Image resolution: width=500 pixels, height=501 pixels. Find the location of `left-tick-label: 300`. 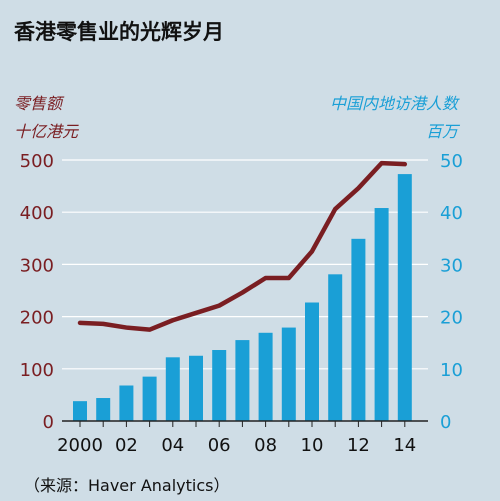

left-tick-label: 300 is located at coordinates (37, 265).